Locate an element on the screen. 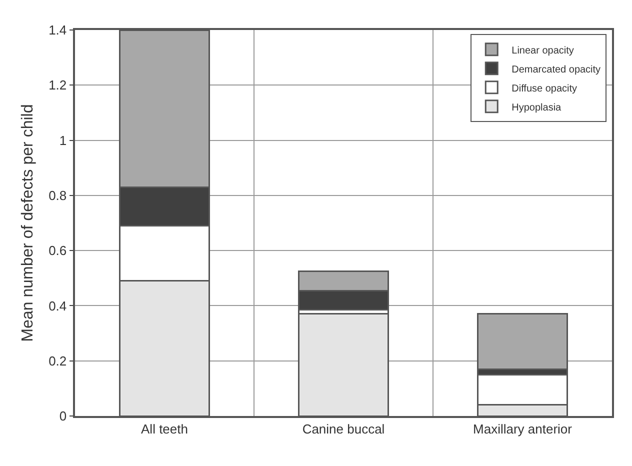 The height and width of the screenshot is (466, 632). x-tick-label: Maxillary anterior is located at coordinates (523, 428).